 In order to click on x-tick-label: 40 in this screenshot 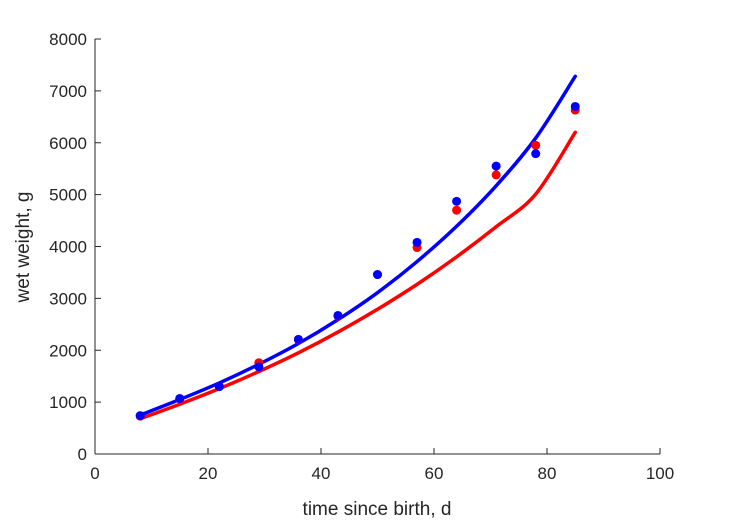, I will do `click(321, 473)`.